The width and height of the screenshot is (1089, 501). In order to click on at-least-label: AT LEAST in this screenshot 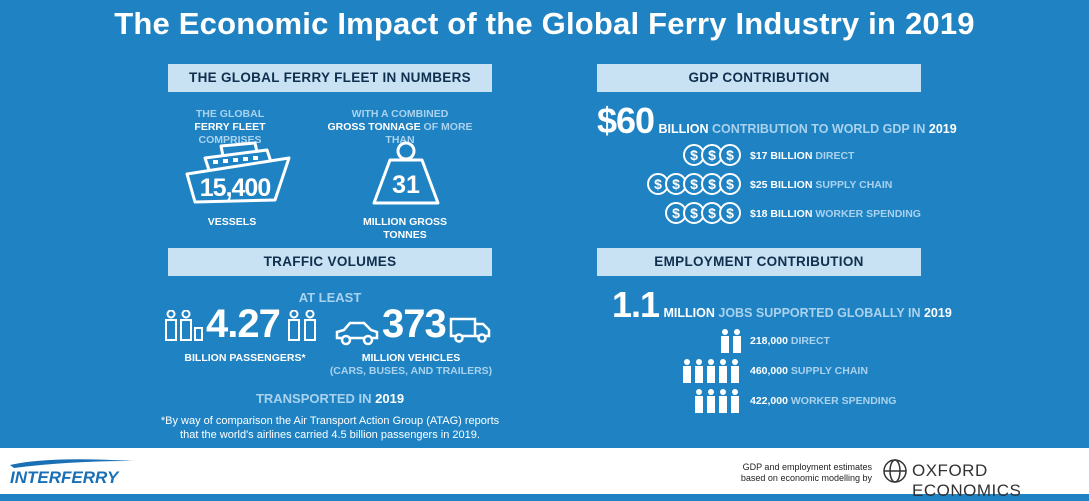, I will do `click(330, 297)`.